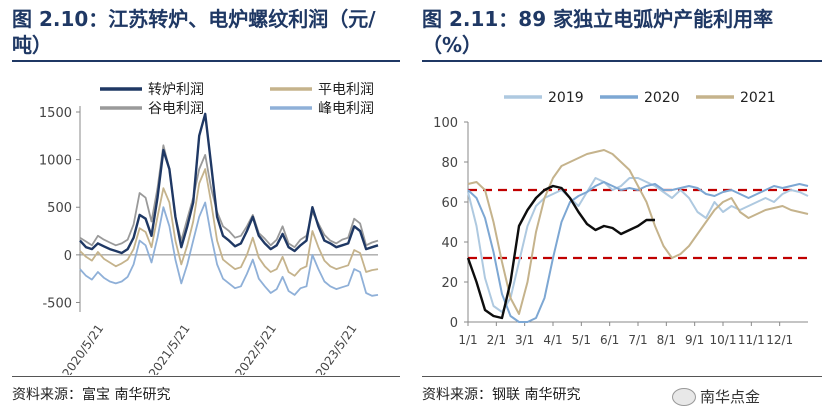 This screenshot has height=413, width=824. Describe the element at coordinates (501, 395) in the screenshot. I see `right-chart-source: 资料来源：钢联 南华研究` at that location.